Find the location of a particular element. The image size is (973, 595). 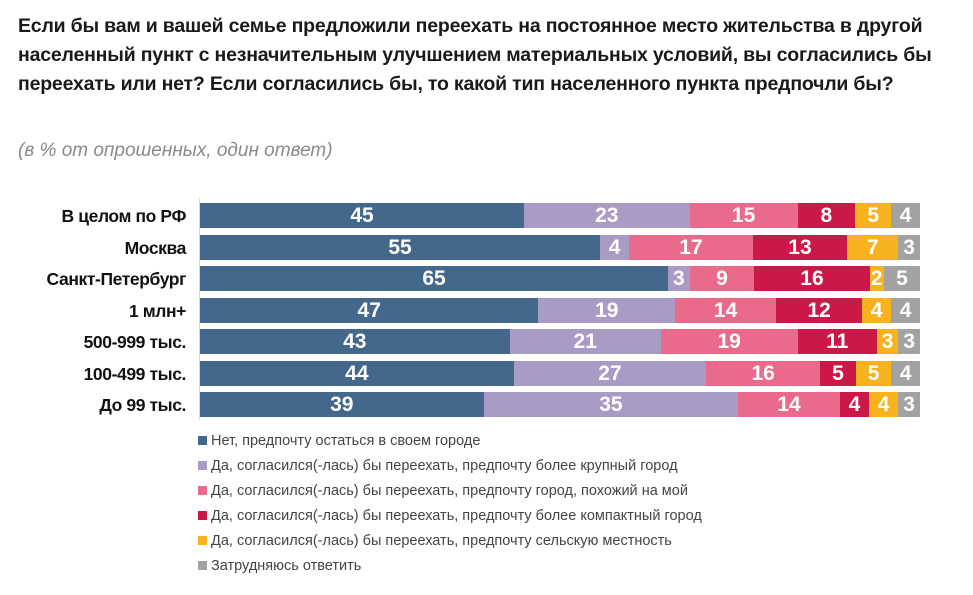

bar-segment: 65 is located at coordinates (434, 278).